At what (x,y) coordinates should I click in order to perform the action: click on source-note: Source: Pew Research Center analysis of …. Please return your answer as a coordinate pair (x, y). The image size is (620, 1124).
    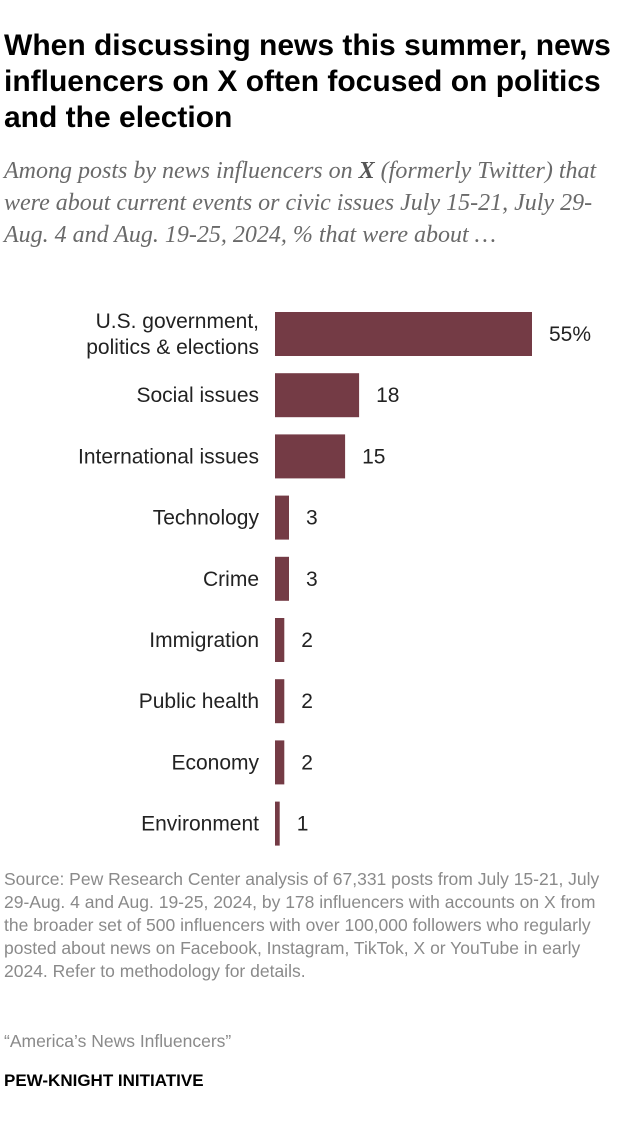
    Looking at the image, I should click on (302, 925).